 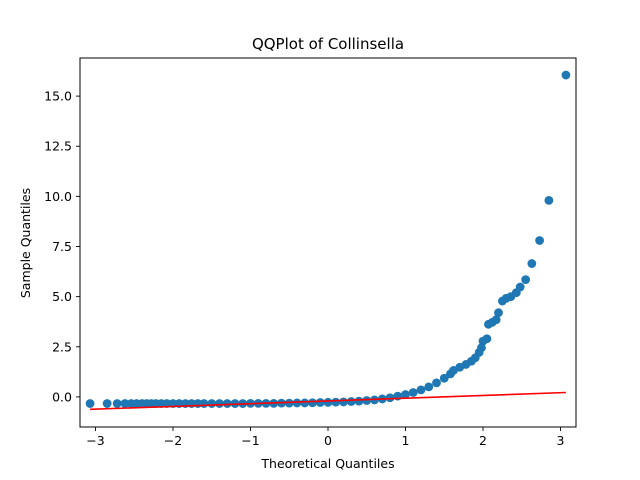 What do you see at coordinates (173, 440) in the screenshot?
I see `x-tick-label: −2` at bounding box center [173, 440].